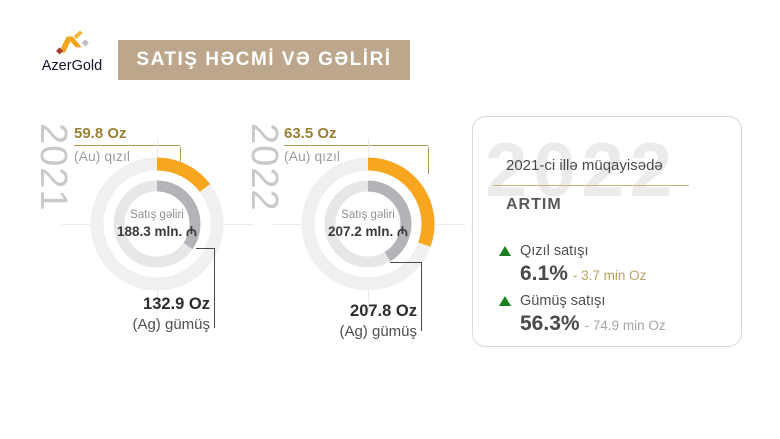 This screenshot has height=439, width=780. I want to click on silver-value-label: 207.8 Oz, so click(383, 311).